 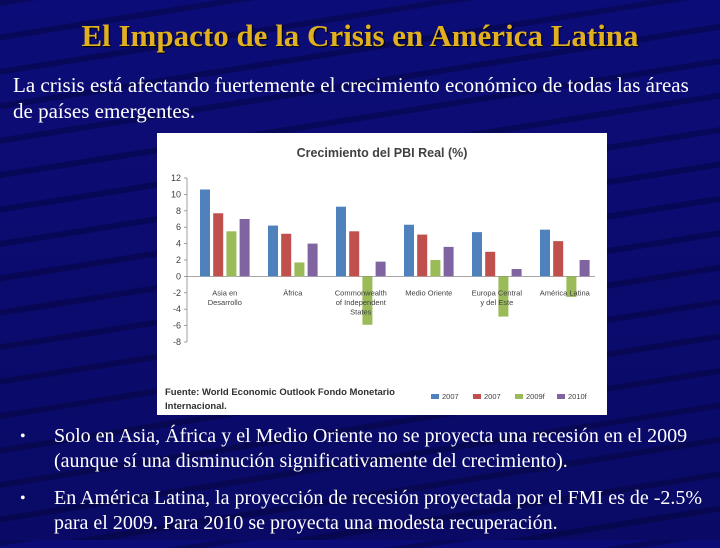 I want to click on category-label: Medio Oriente, so click(x=428, y=292).